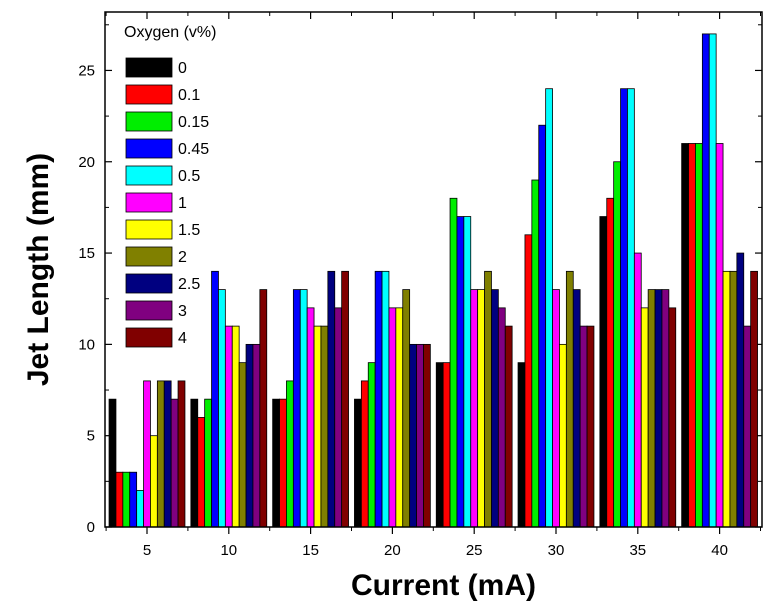 The width and height of the screenshot is (765, 609). Describe the element at coordinates (86, 344) in the screenshot. I see `y-tick-label: 10` at that location.